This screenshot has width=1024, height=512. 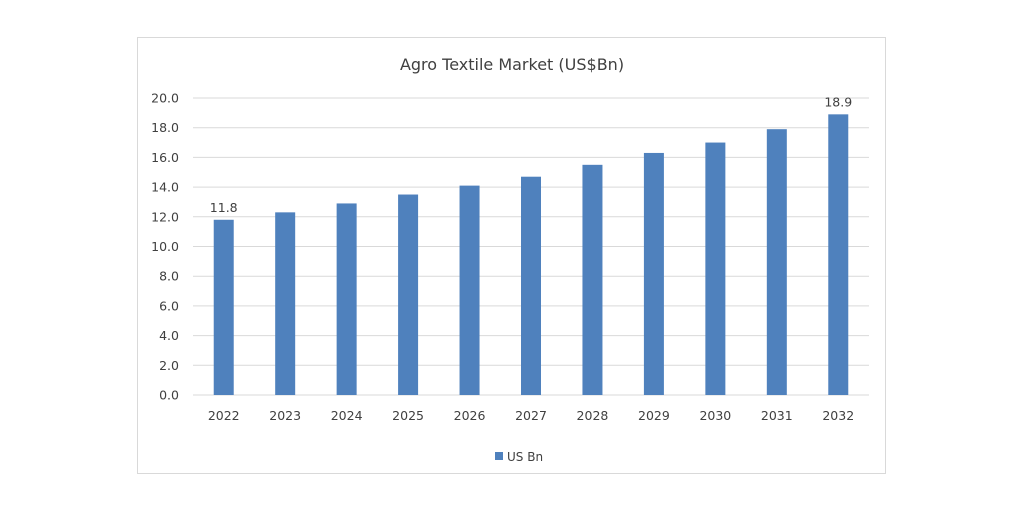 What do you see at coordinates (165, 216) in the screenshot?
I see `y-tick-label: 12.0` at bounding box center [165, 216].